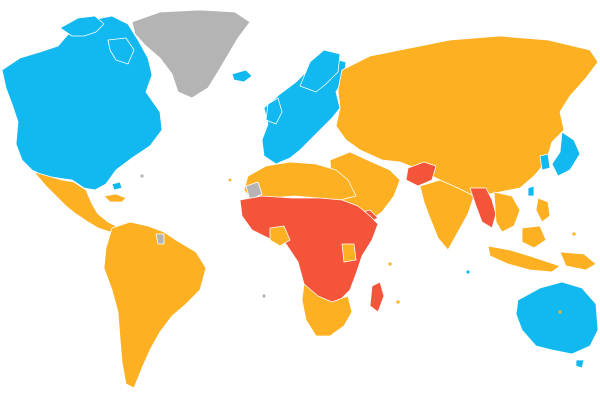  Describe the element at coordinates (242, 76) in the screenshot. I see `iceland-region` at that location.